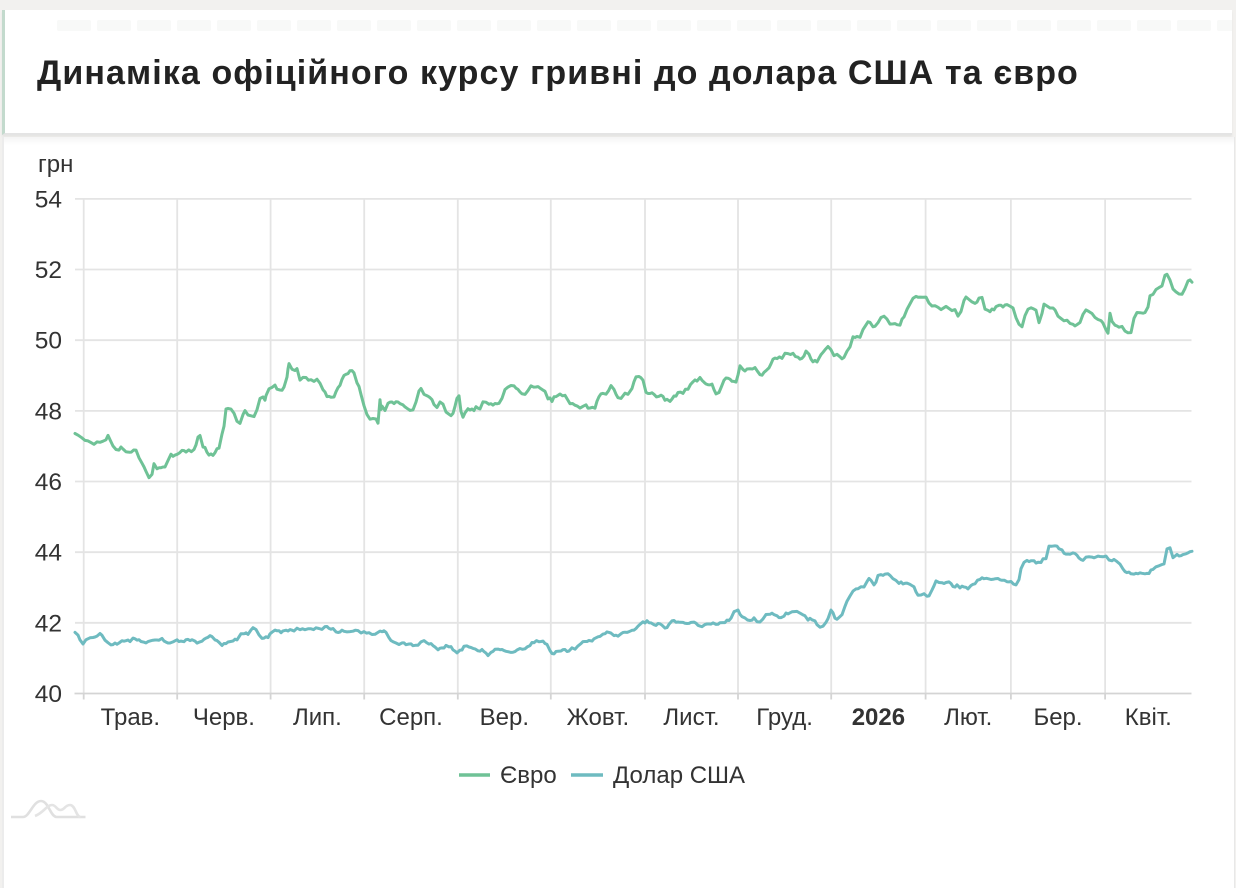 This screenshot has width=1236, height=888. Describe the element at coordinates (1057, 717) in the screenshot. I see `svg-text: Бер.` at that location.